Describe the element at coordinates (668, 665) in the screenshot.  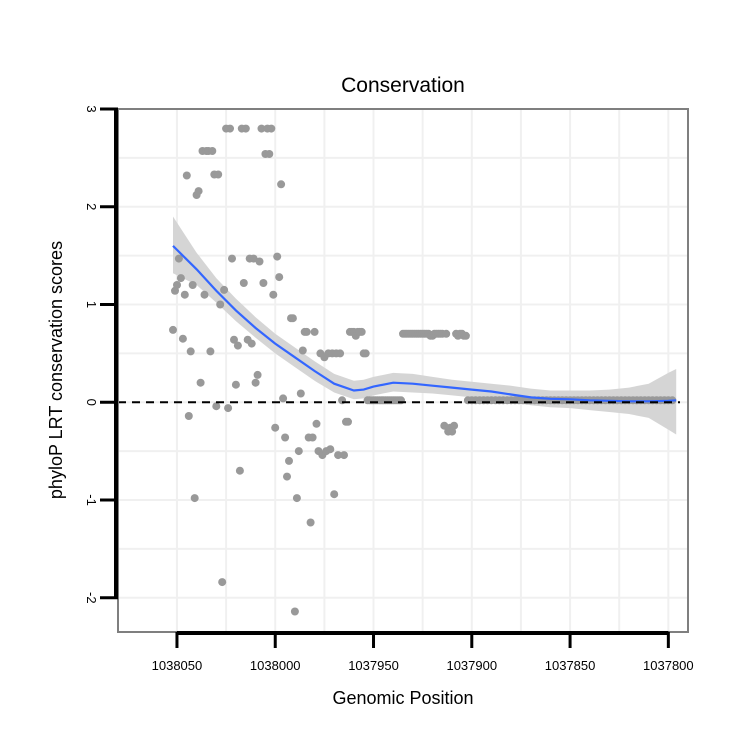
I see `x-tick-label: 1037800` at that location.